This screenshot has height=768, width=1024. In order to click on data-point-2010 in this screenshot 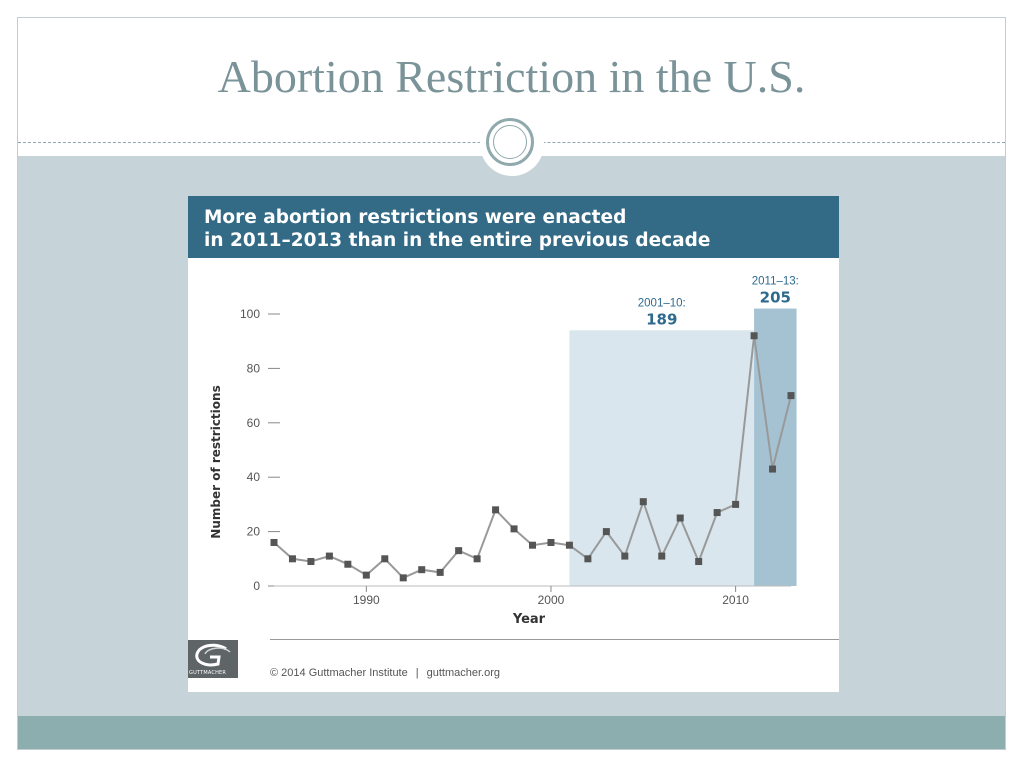, I will do `click(736, 504)`.